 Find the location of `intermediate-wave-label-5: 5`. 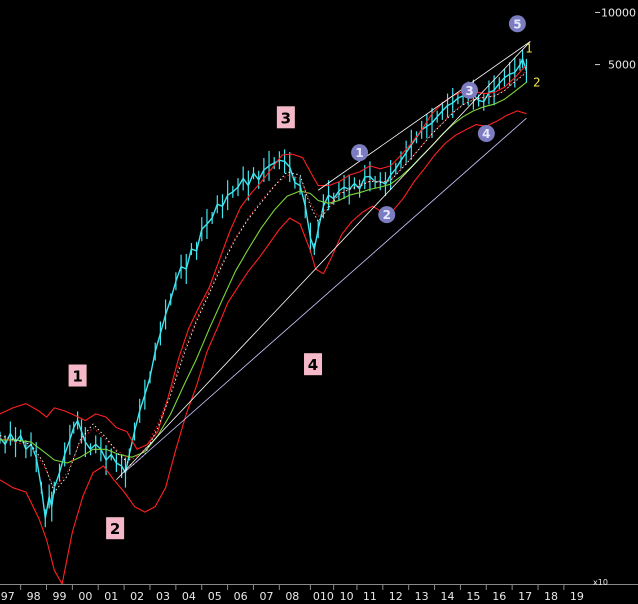

intermediate-wave-label-5: 5 is located at coordinates (517, 24).